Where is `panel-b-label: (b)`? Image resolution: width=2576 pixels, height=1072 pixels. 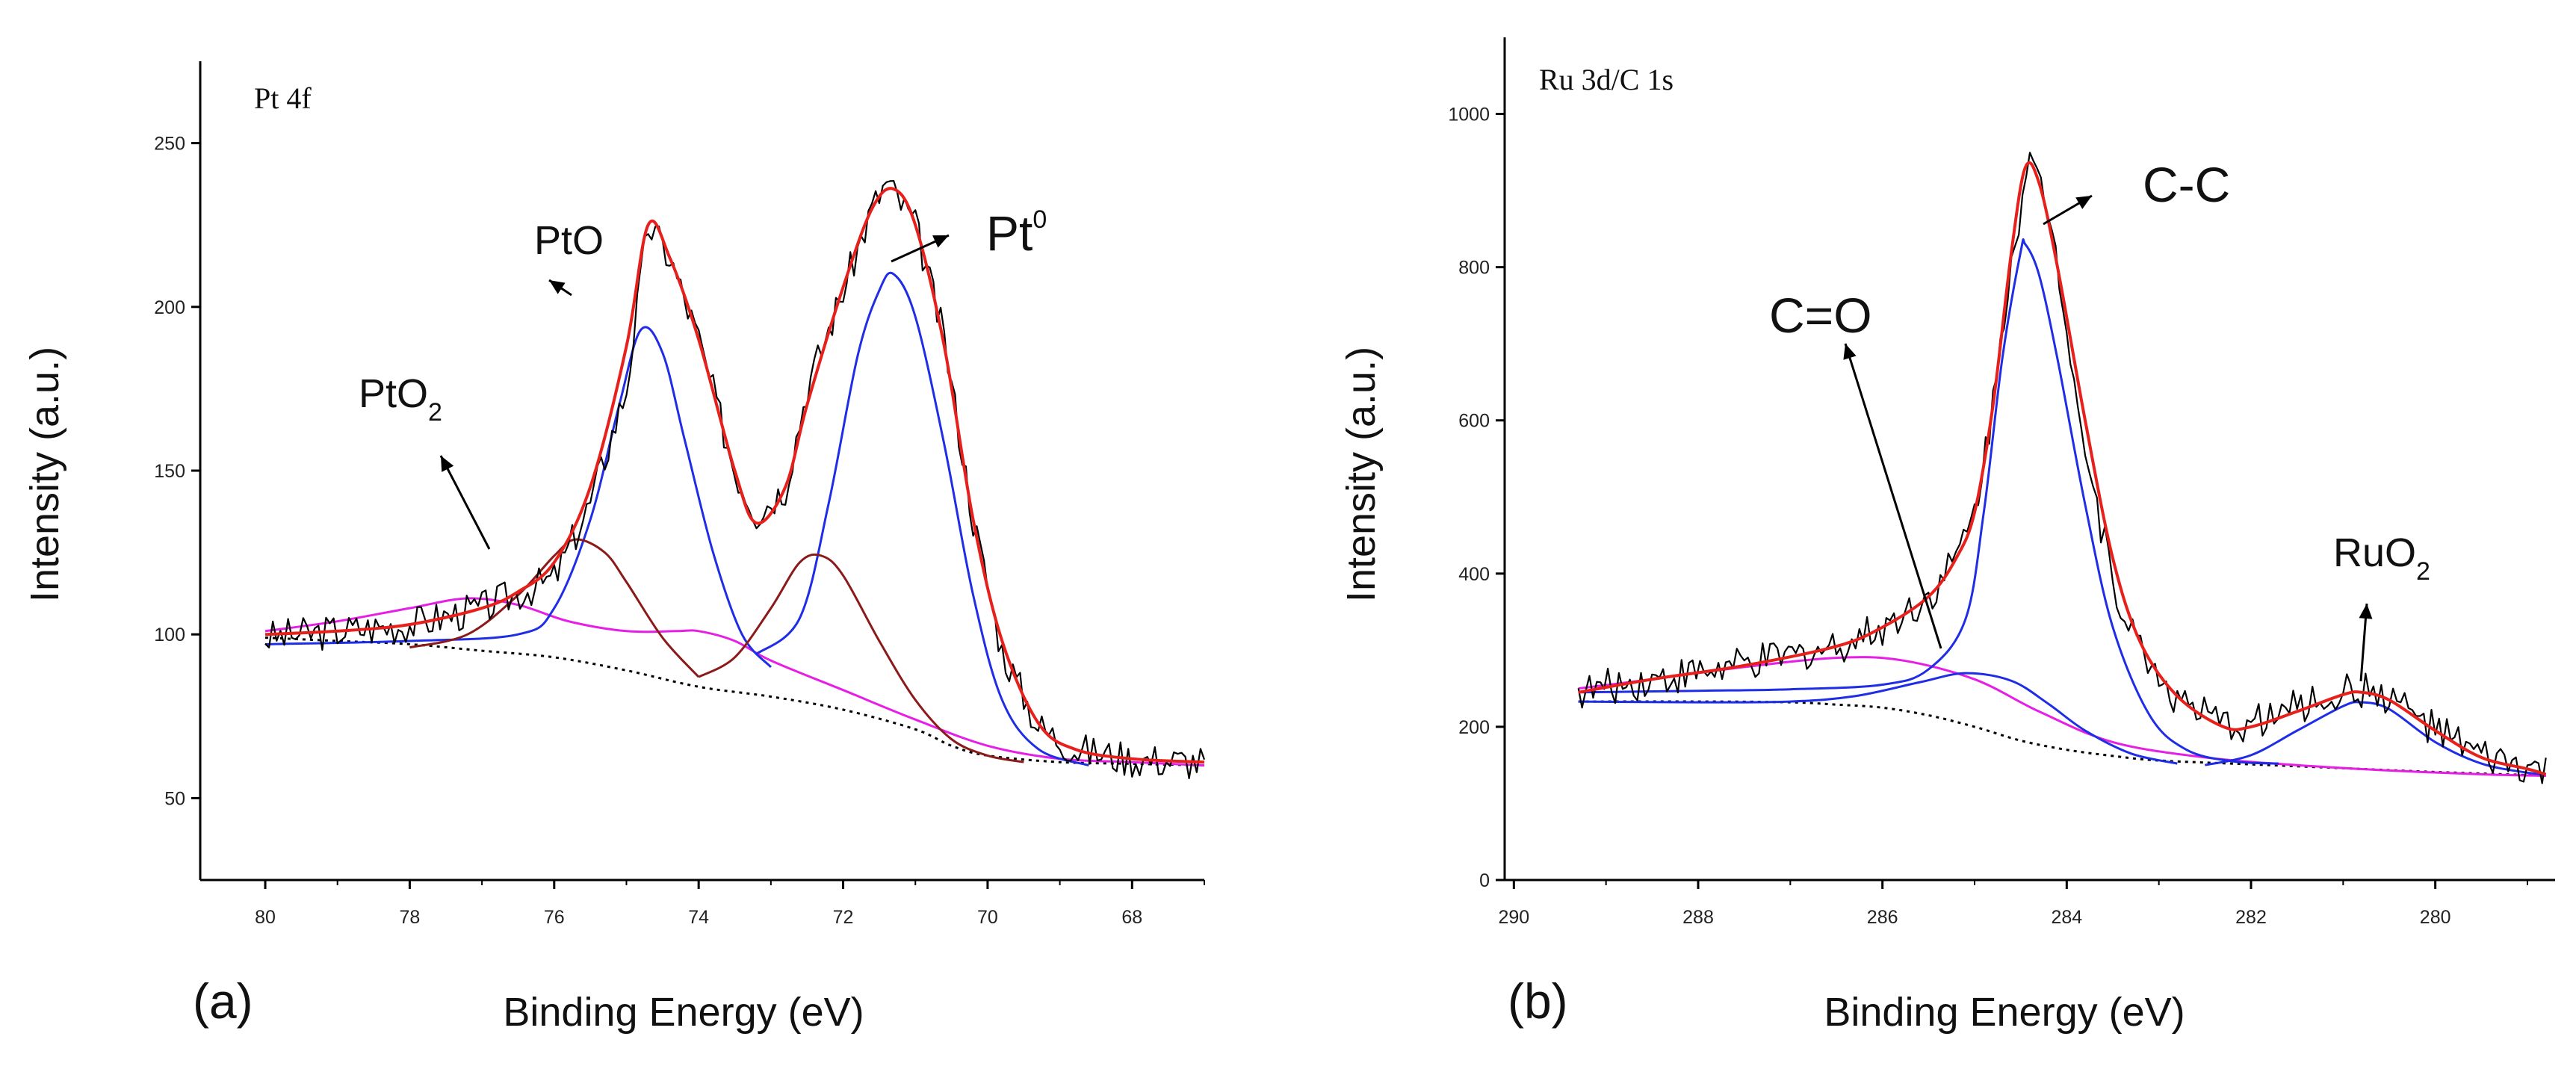
panel-b-label: (b) is located at coordinates (1538, 1001).